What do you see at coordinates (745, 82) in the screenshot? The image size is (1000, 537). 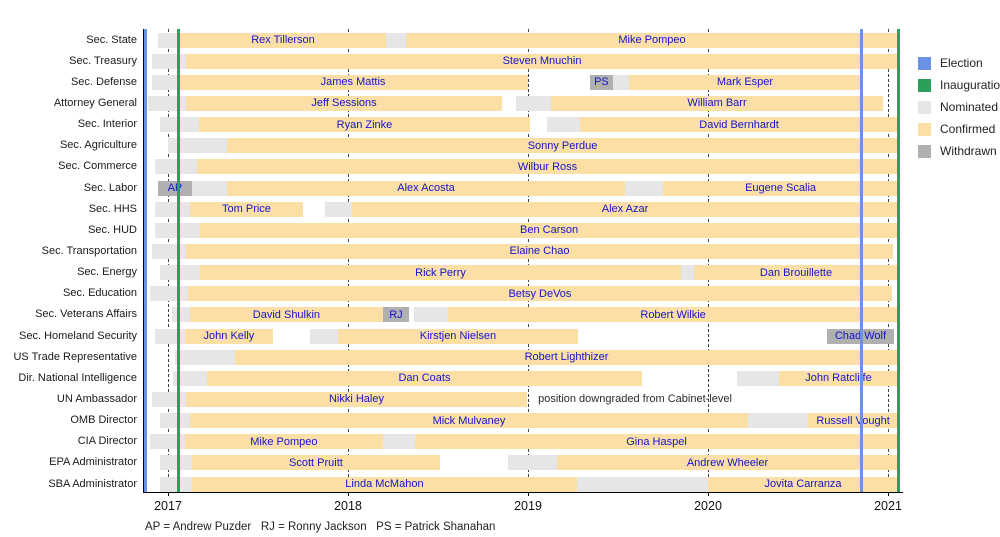 I see `officeholder-name: Mark Esper` at bounding box center [745, 82].